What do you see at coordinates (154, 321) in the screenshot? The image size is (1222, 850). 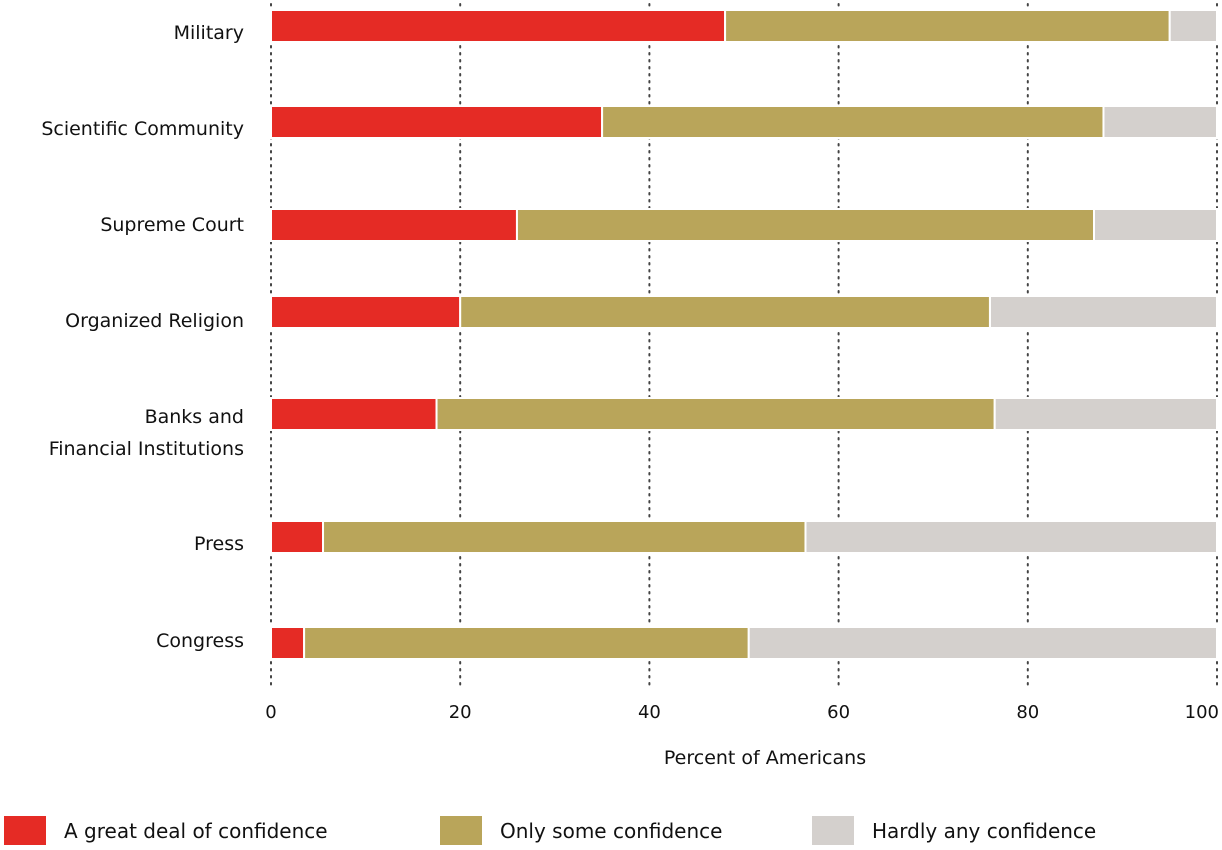 I see `category-label: Organized Religion` at bounding box center [154, 321].